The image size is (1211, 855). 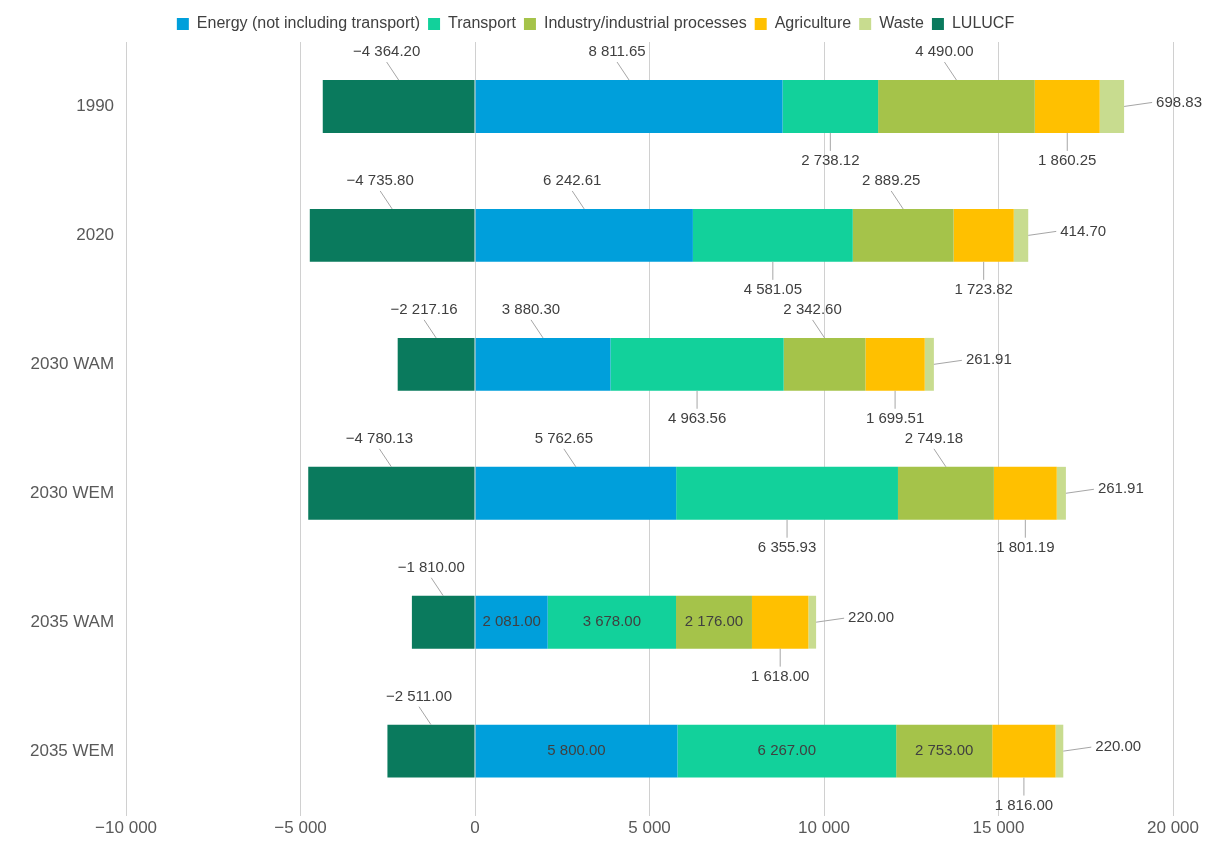 I want to click on data-label: 2 342.60, so click(x=812, y=309).